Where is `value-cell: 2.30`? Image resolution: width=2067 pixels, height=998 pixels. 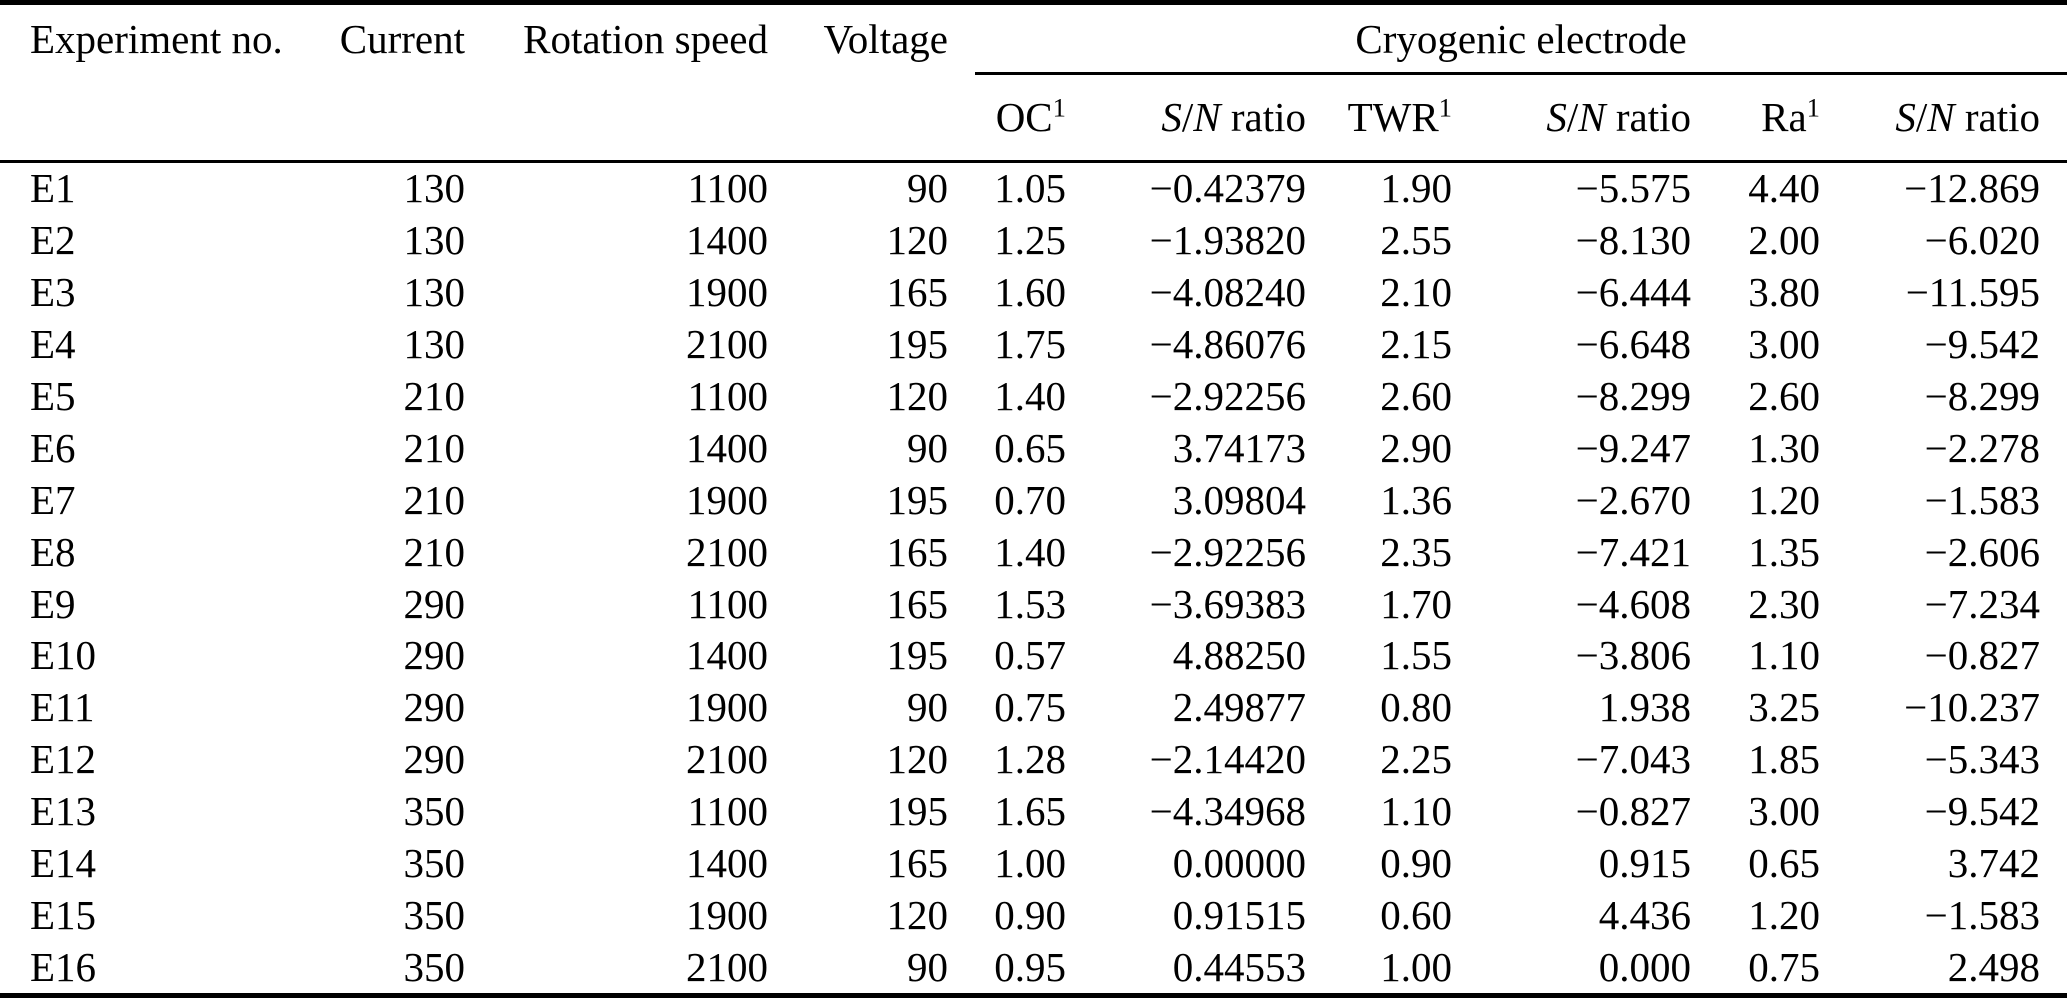
value-cell: 2.30 is located at coordinates (1784, 603).